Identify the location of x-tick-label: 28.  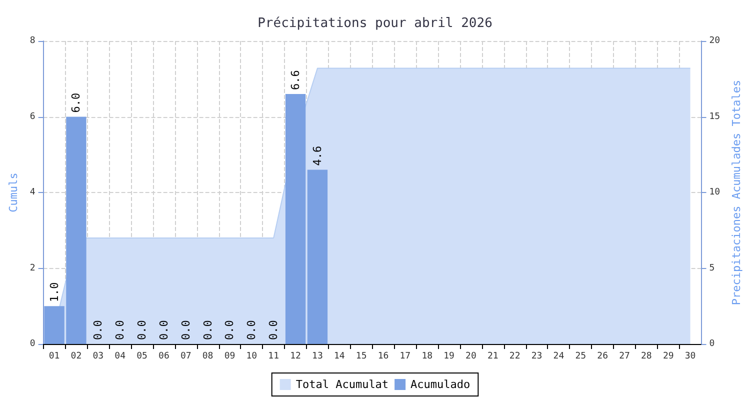
(646, 357).